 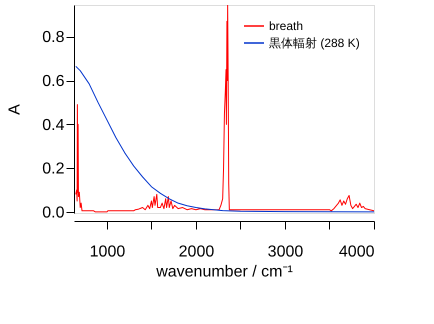 What do you see at coordinates (314, 43) in the screenshot?
I see `legend-label: 黒体輻射 (288 K)` at bounding box center [314, 43].